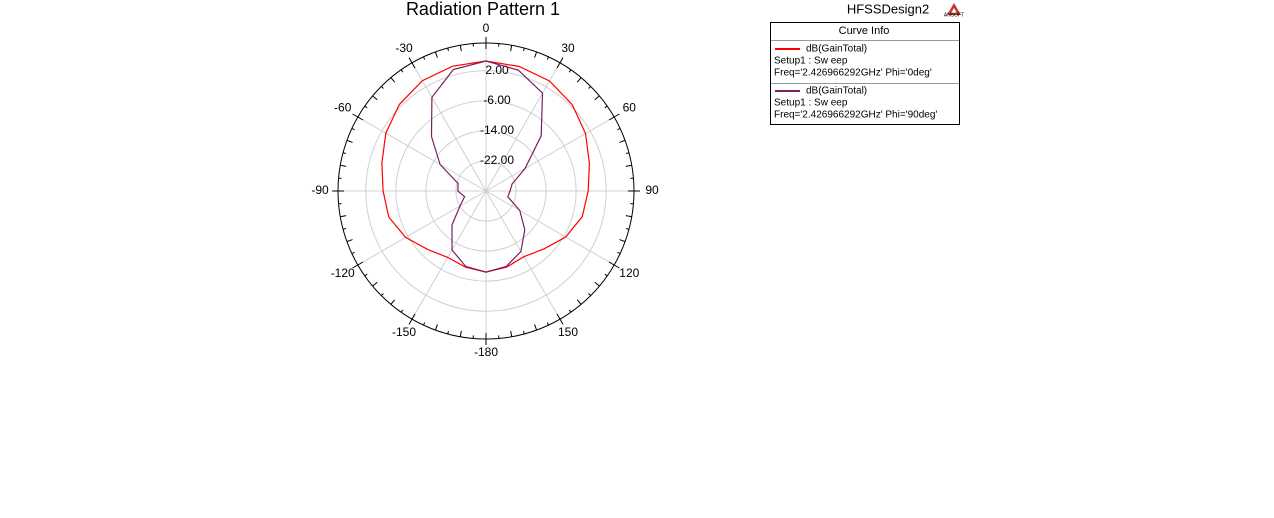 The height and width of the screenshot is (518, 1274). Describe the element at coordinates (853, 73) in the screenshot. I see `legend-freq: Freq='2.426966292GHz' Phi='0deg'` at that location.